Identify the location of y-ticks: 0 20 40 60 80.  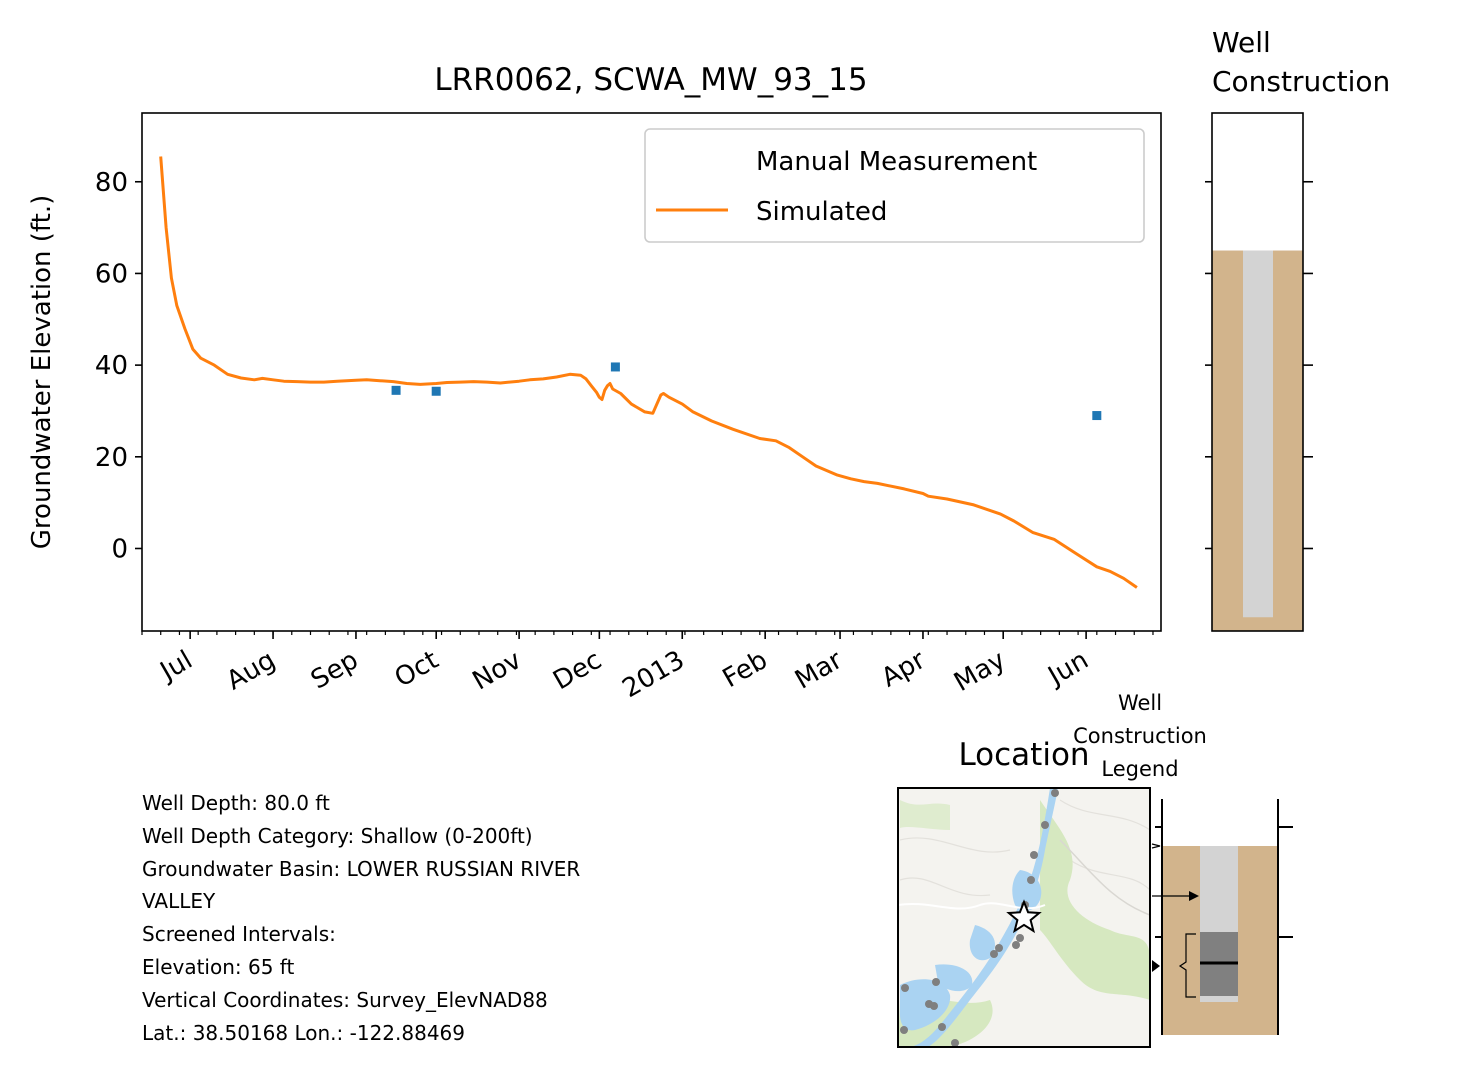
(118, 366).